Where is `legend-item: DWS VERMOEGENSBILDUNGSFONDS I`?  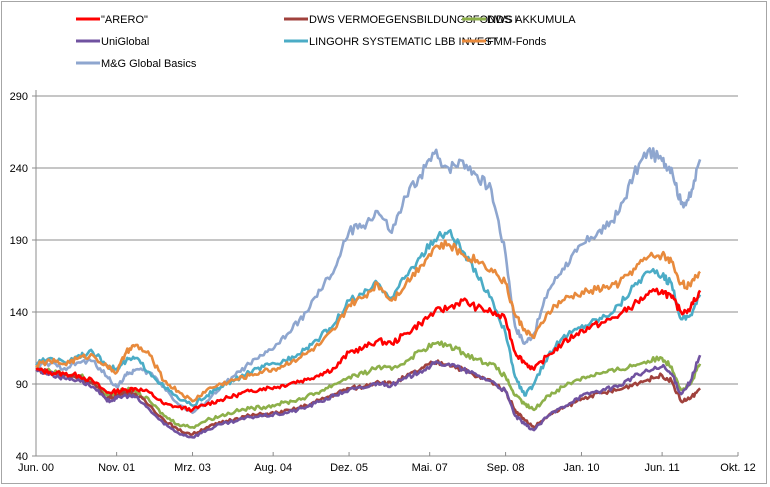
legend-item: DWS VERMOEGENSBILDUNGSFONDS I is located at coordinates (400, 20).